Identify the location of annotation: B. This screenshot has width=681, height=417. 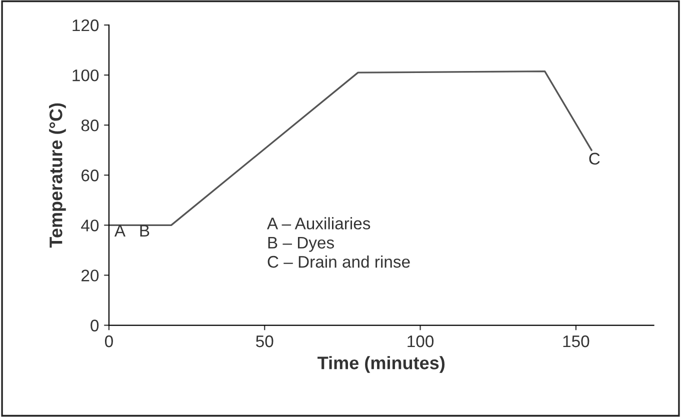
(145, 230).